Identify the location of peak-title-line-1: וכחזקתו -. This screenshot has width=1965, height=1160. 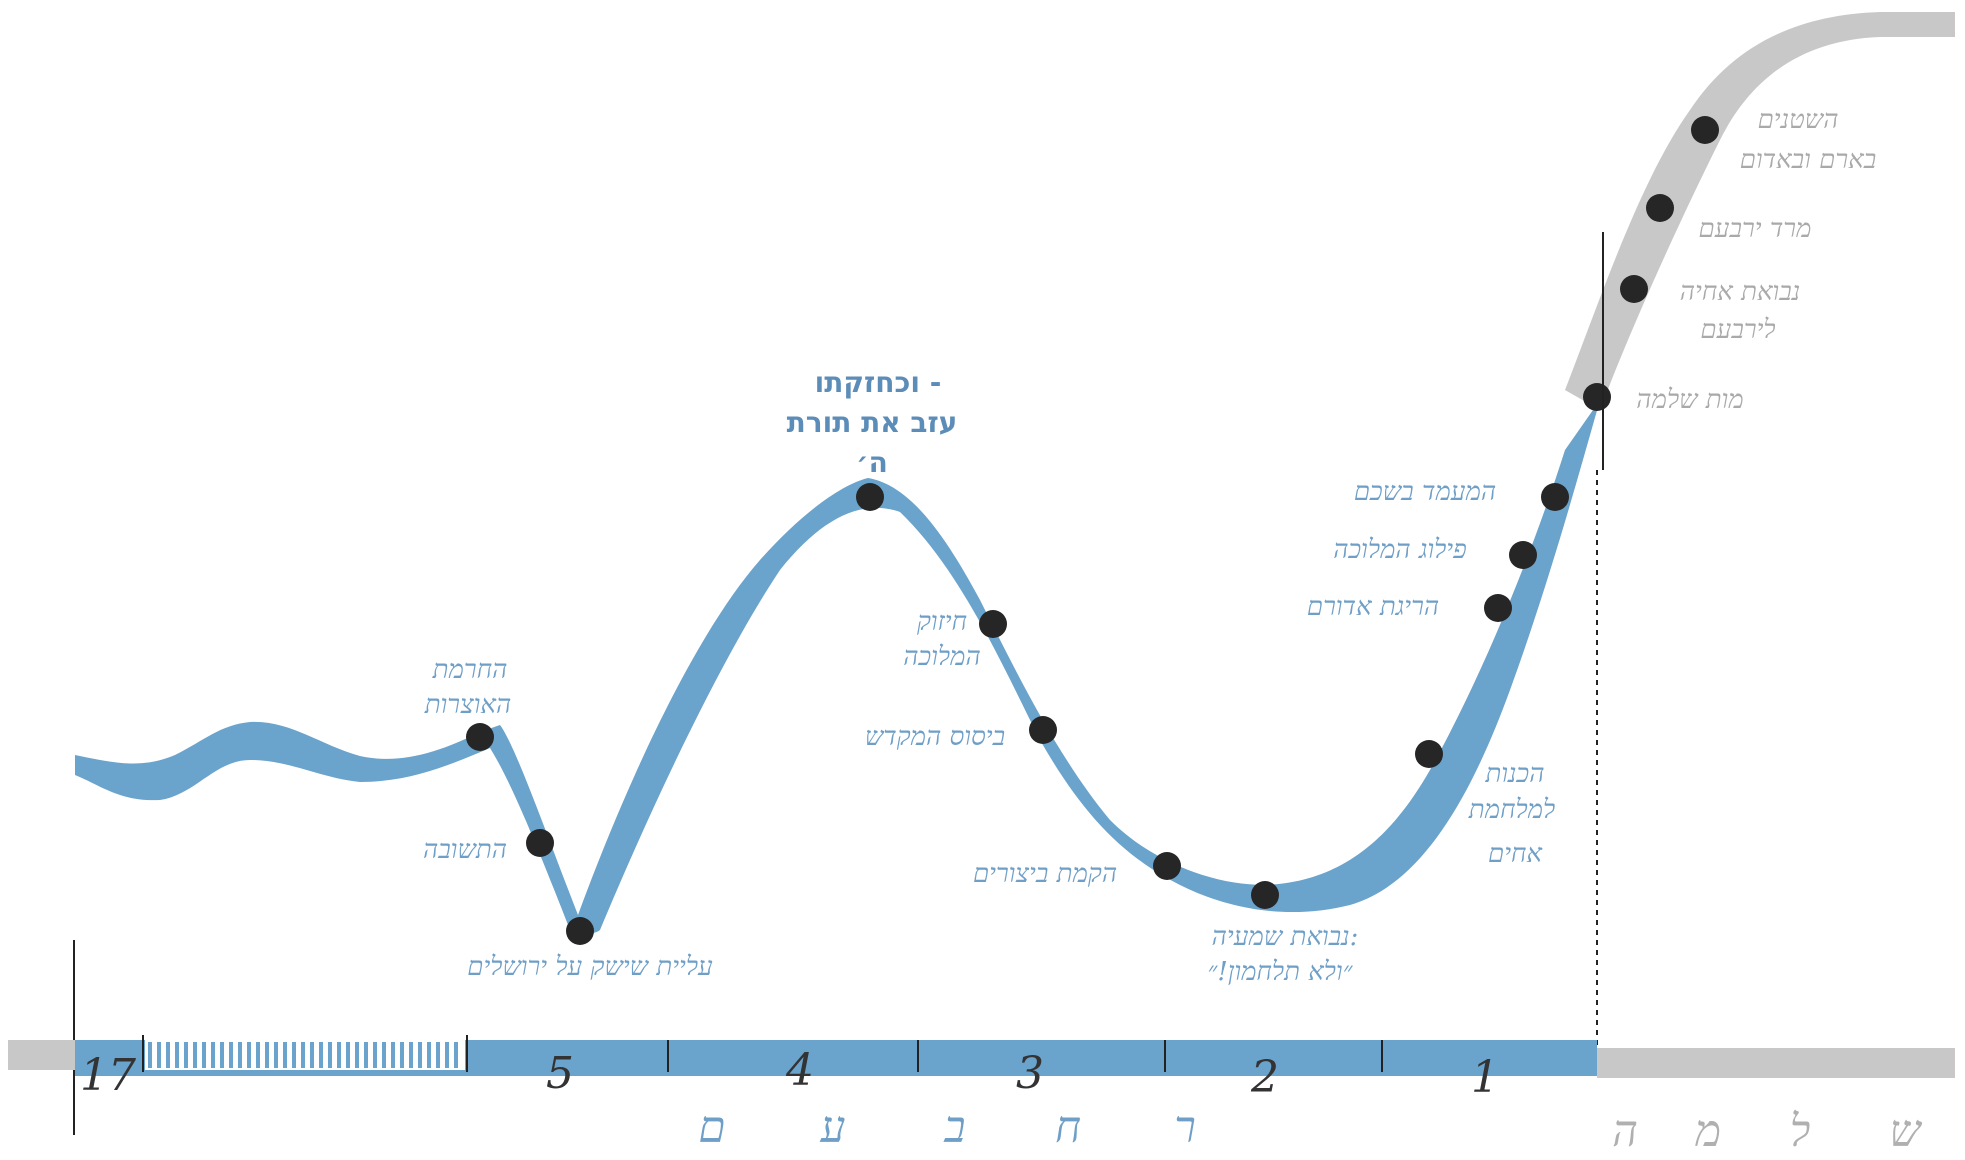
(878, 382).